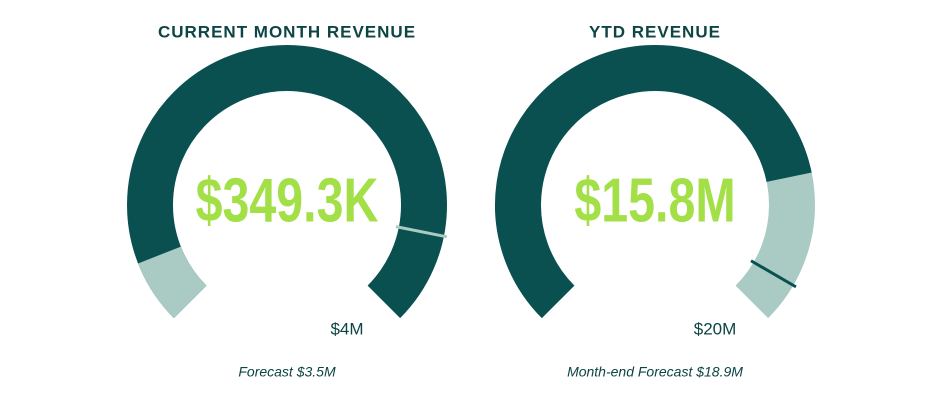 The image size is (945, 400). I want to click on max-label: $20M, so click(715, 328).